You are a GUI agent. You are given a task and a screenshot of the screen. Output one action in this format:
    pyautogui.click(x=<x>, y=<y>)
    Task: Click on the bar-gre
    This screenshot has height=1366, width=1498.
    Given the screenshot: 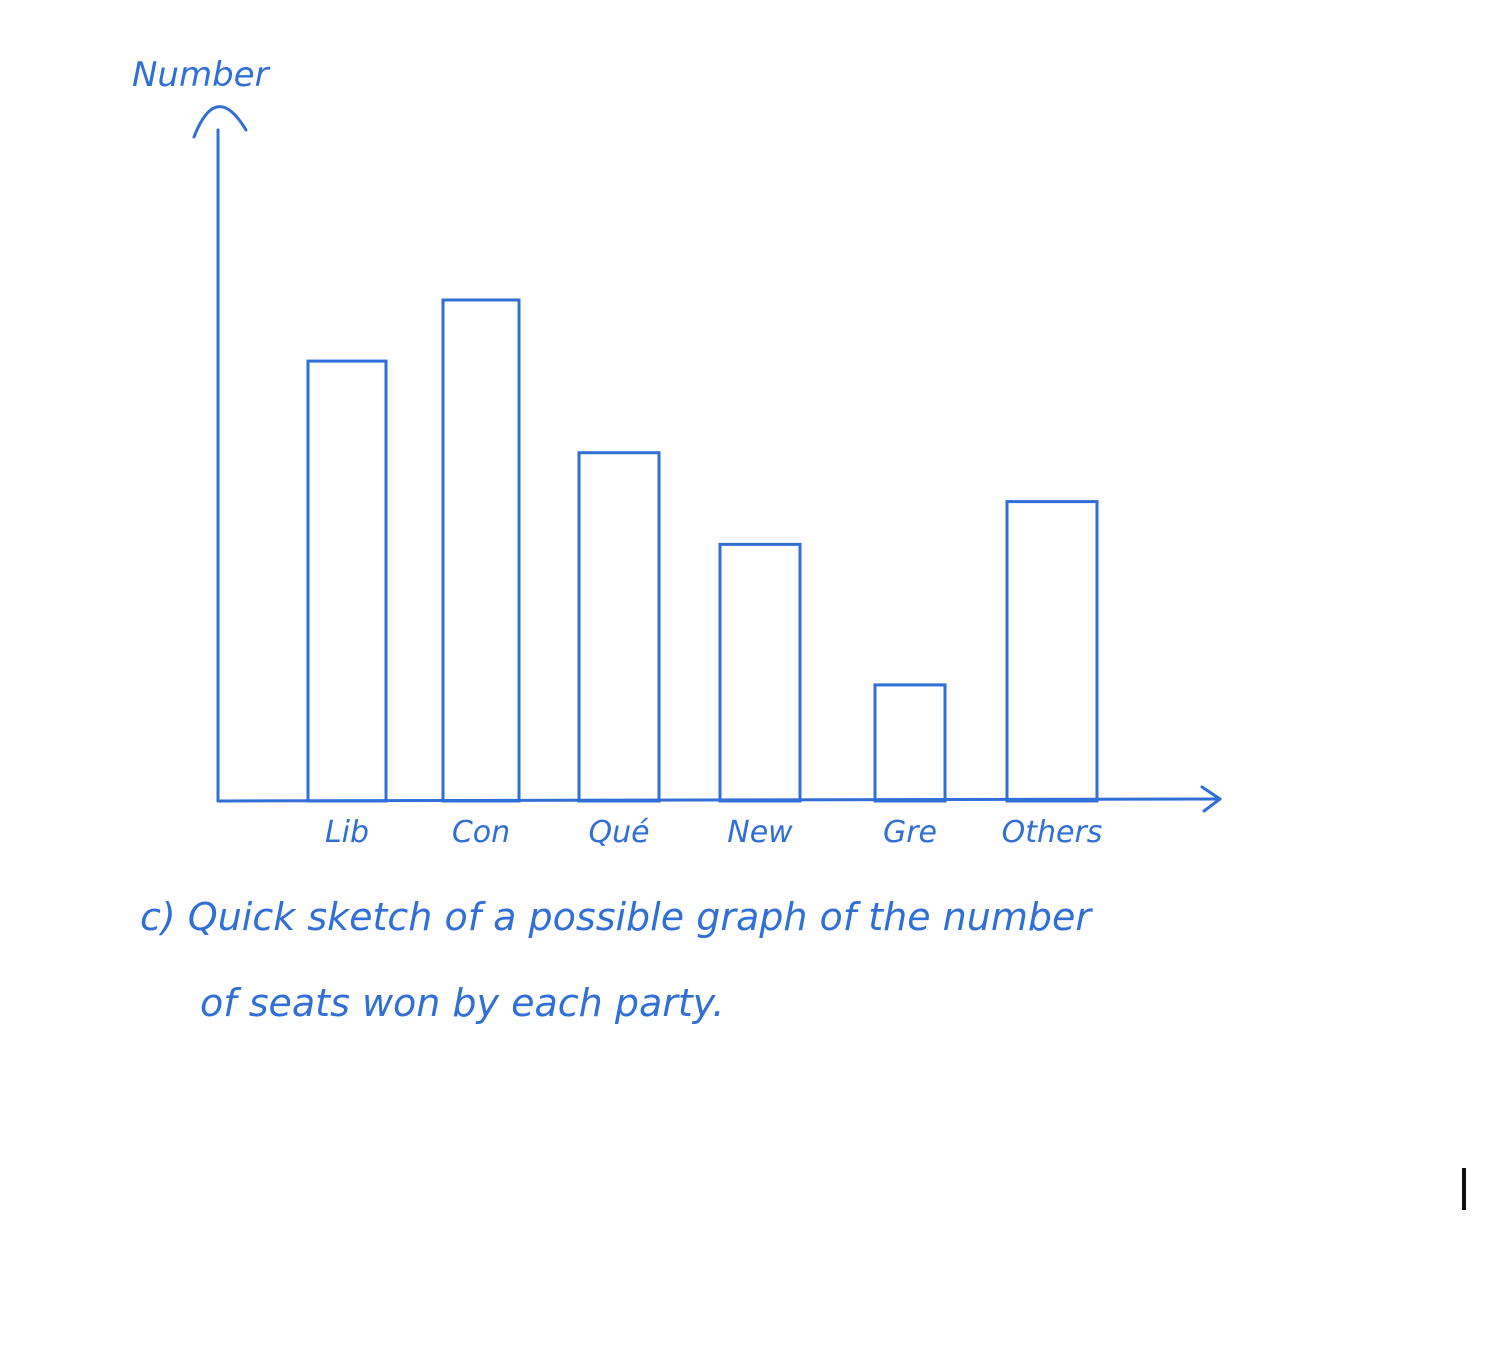 What is the action you would take?
    pyautogui.click(x=910, y=743)
    